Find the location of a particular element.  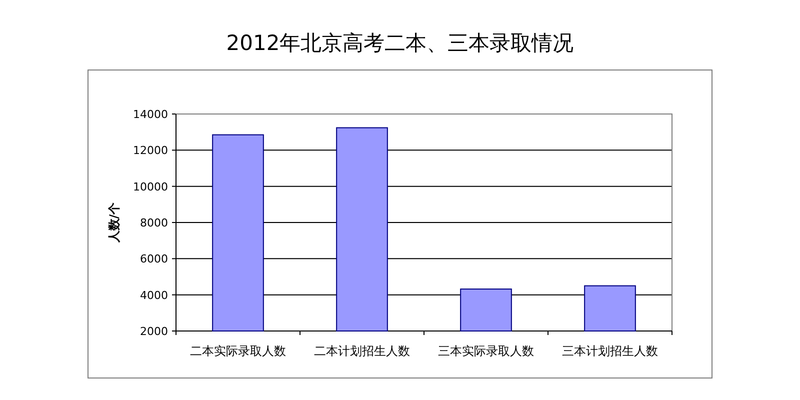

y-tick-label: 2000 is located at coordinates (154, 331).